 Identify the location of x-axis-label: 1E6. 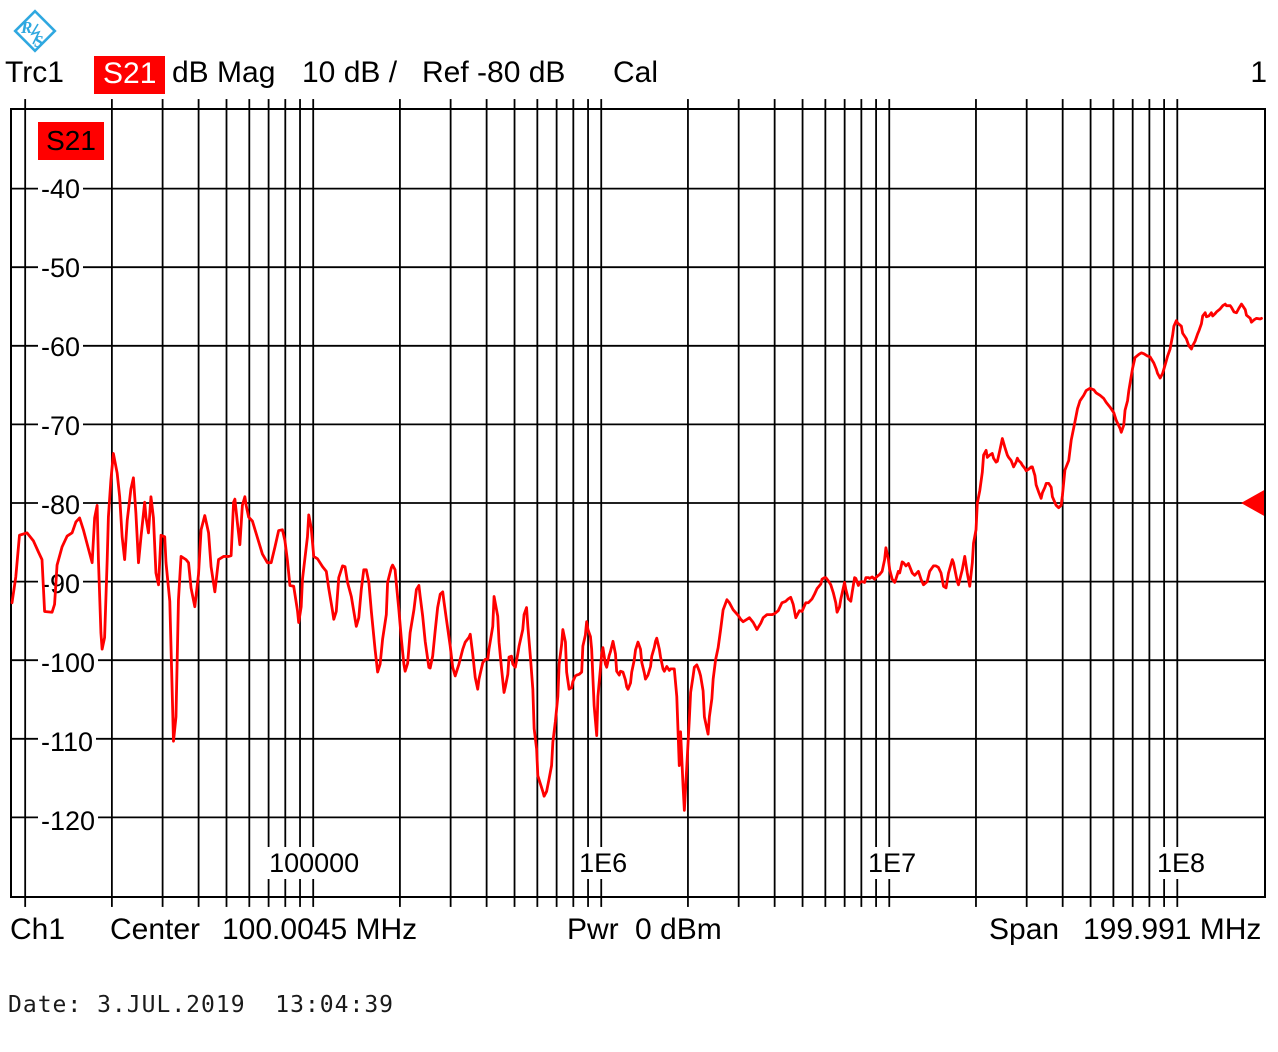
(603, 863).